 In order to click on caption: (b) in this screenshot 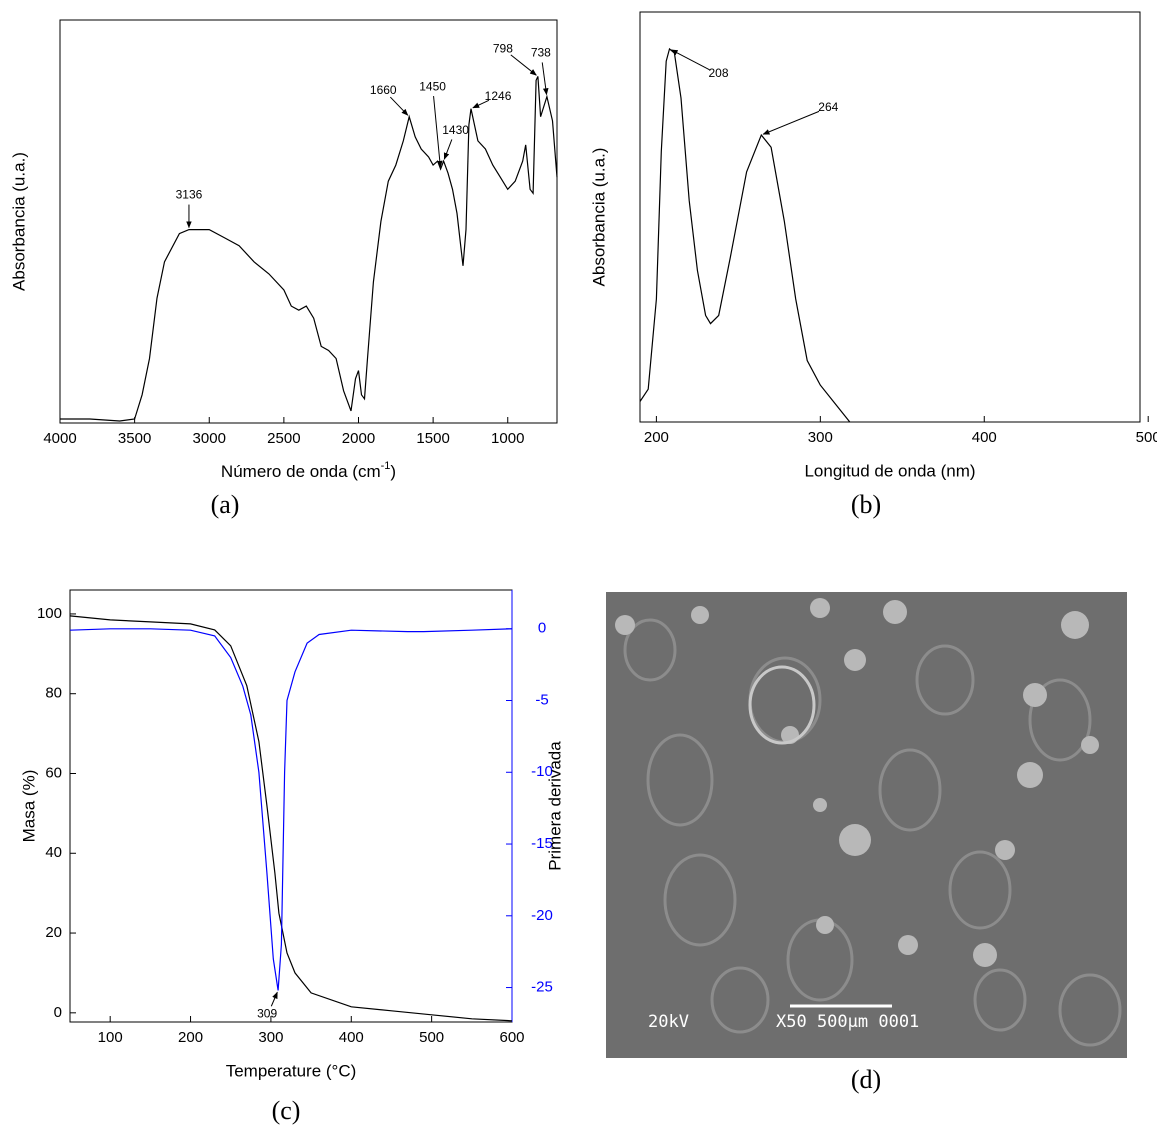, I will do `click(866, 504)`.